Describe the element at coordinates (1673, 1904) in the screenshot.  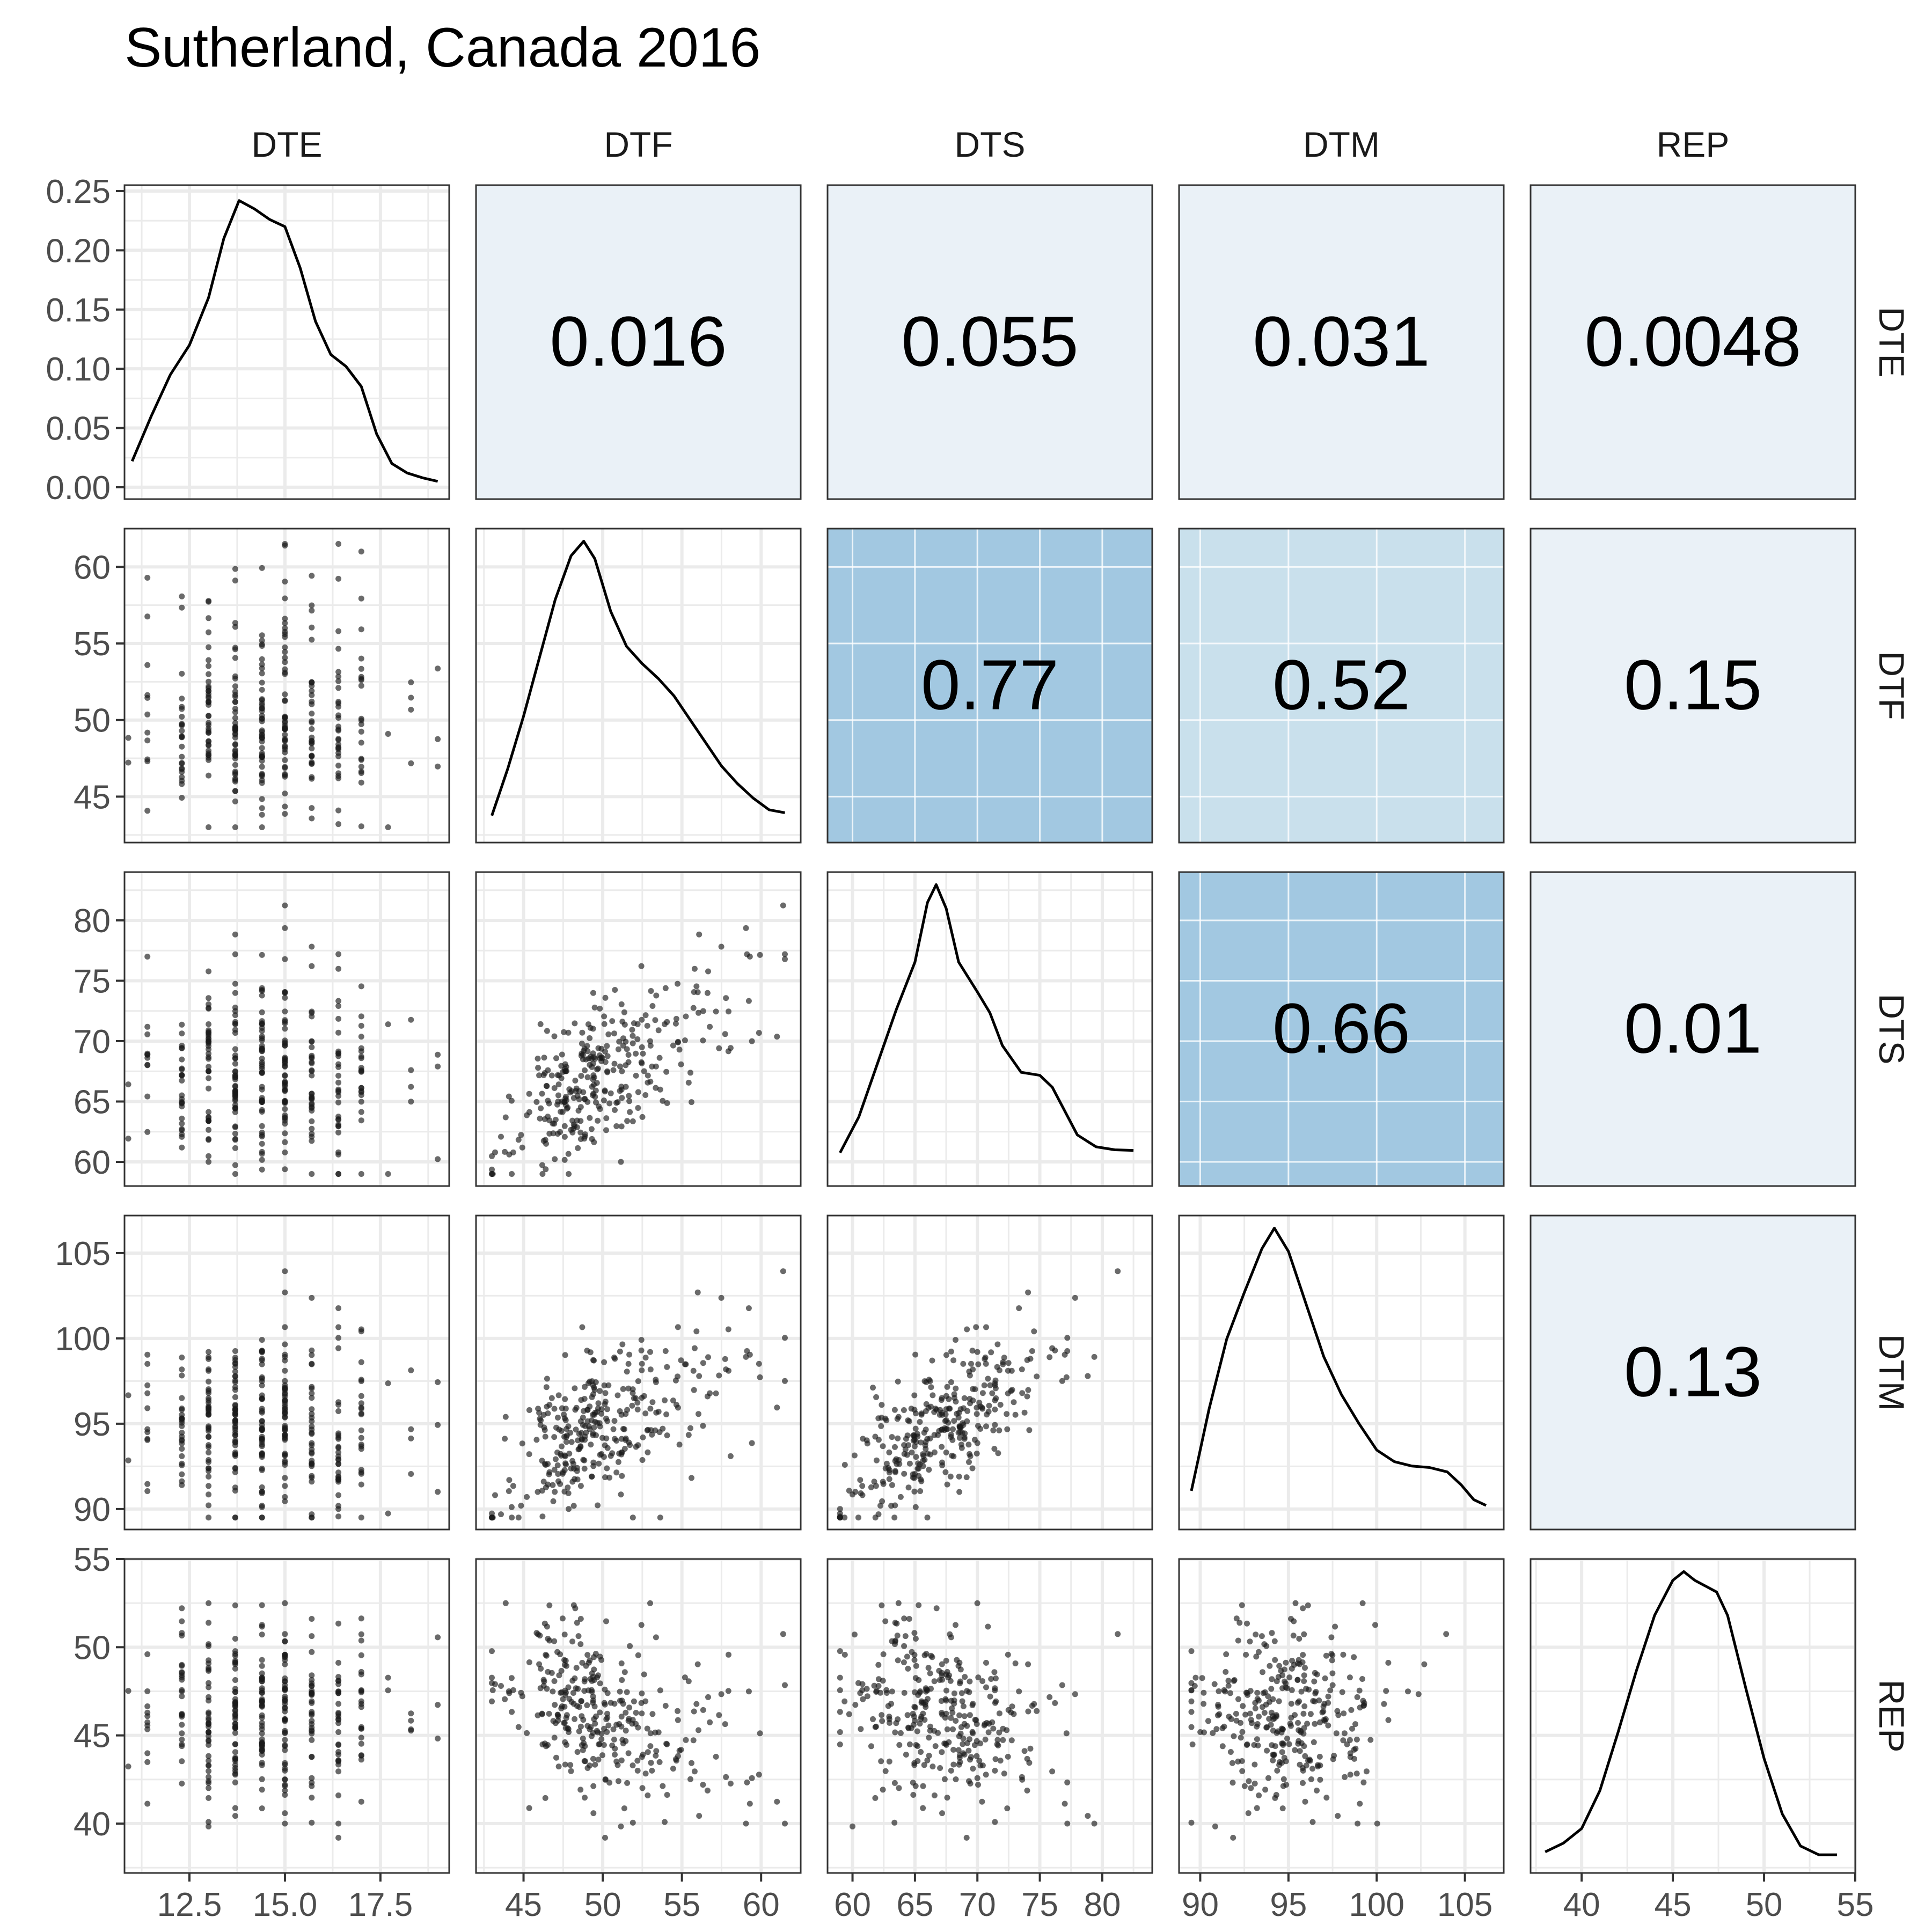
I see `x-tick-label: 45` at that location.